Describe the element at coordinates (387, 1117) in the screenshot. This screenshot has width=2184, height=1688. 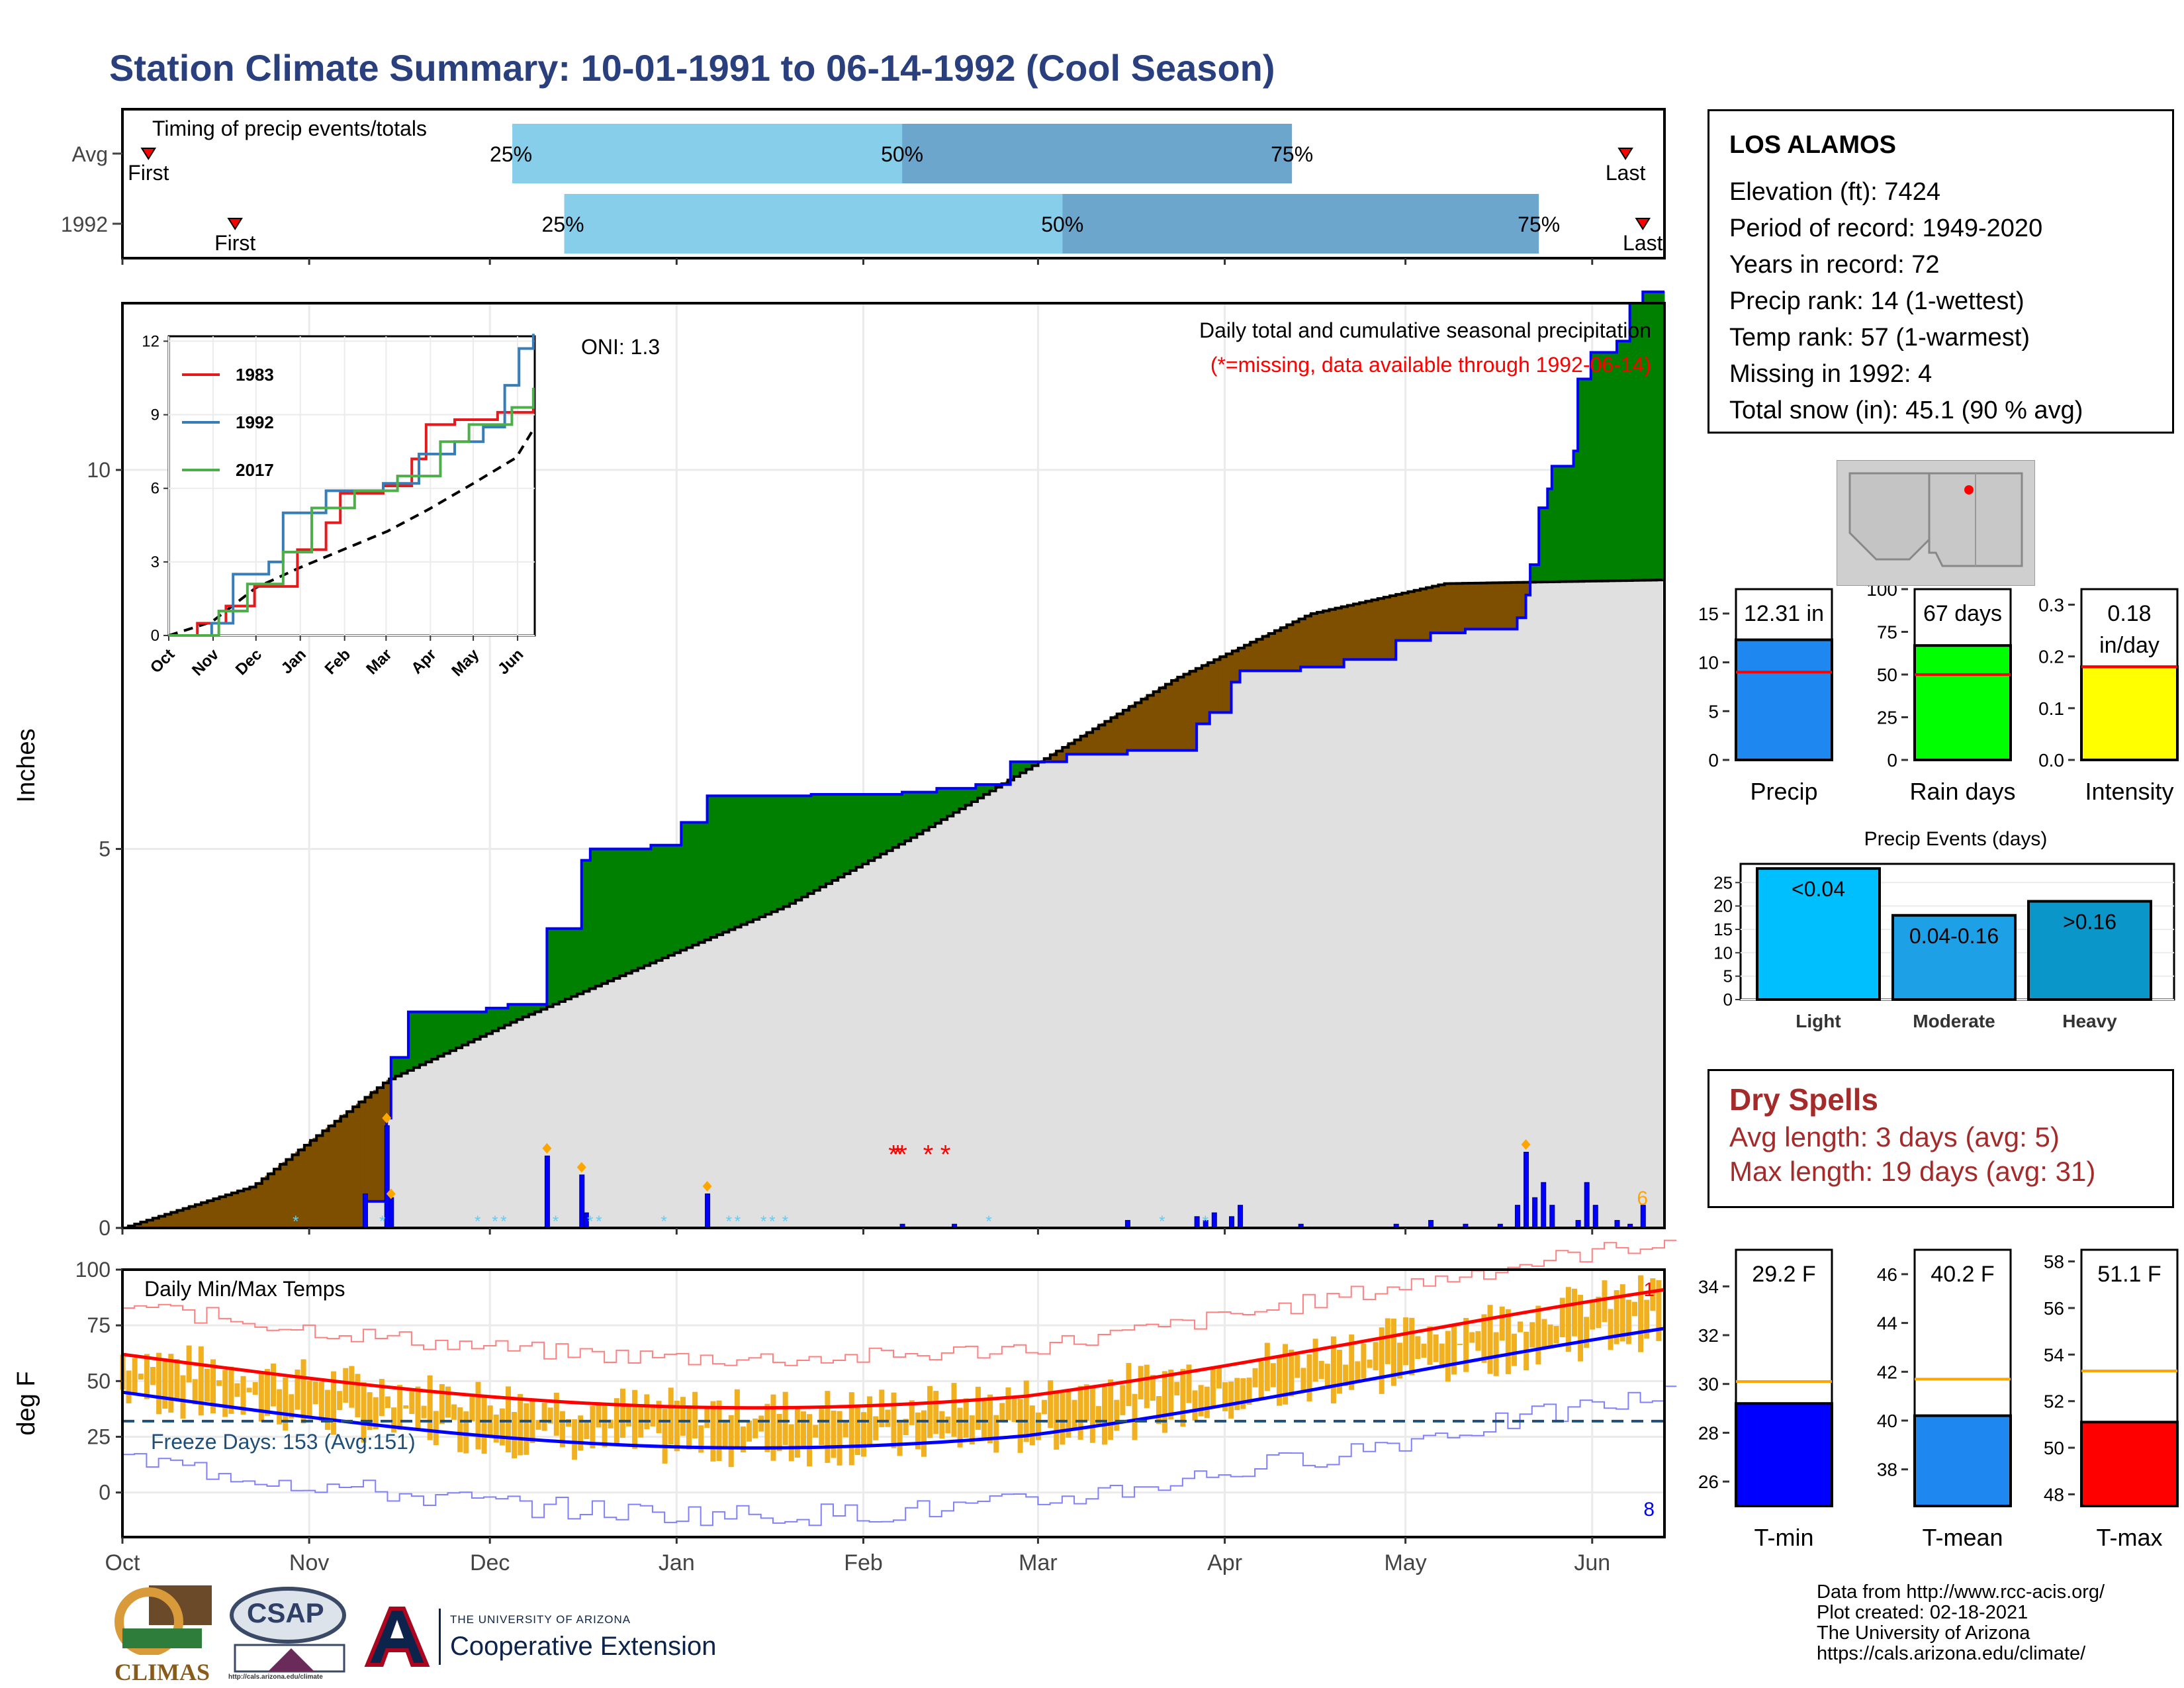
I see `heavy-event-marker` at that location.